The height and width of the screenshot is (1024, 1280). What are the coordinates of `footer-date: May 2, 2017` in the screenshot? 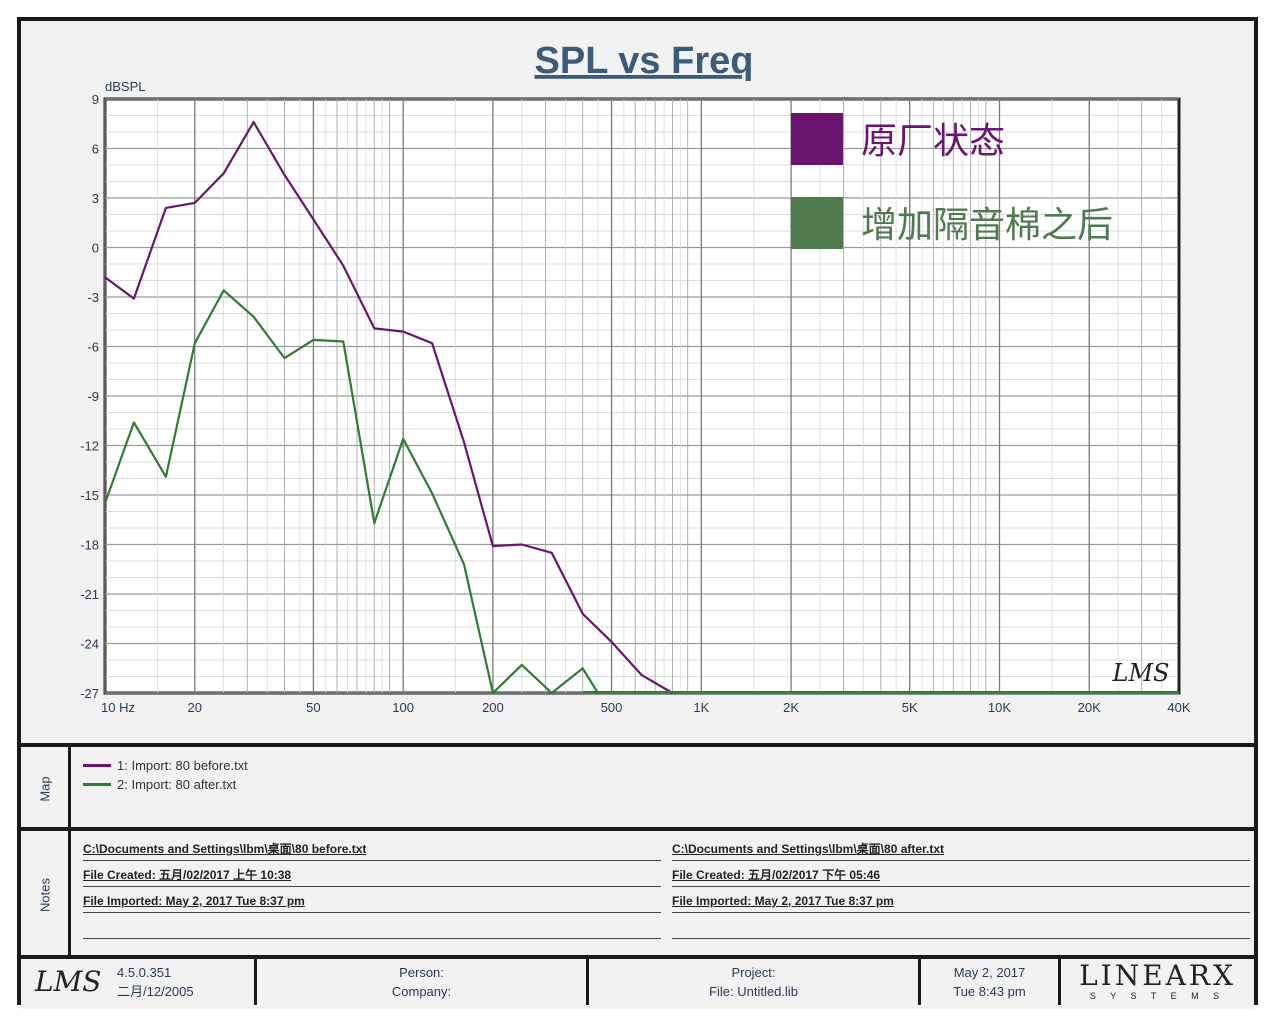 It's located at (989, 972).